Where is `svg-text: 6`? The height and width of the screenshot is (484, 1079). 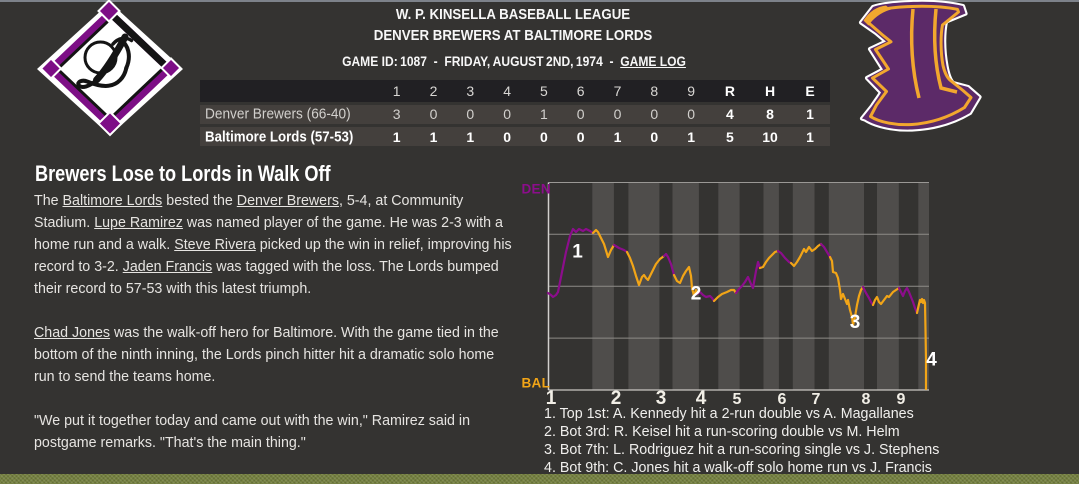
svg-text: 6 is located at coordinates (782, 399).